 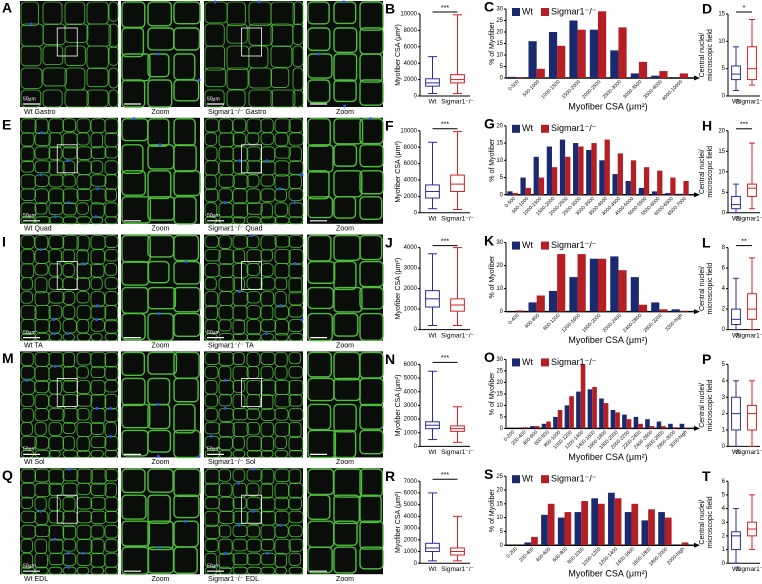 I want to click on x-tick-label: 1600-2000, so click(x=591, y=323).